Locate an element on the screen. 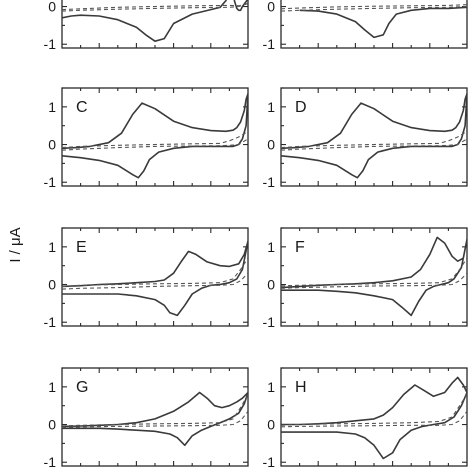 The width and height of the screenshot is (474, 474). panel-letter: C is located at coordinates (82, 107).